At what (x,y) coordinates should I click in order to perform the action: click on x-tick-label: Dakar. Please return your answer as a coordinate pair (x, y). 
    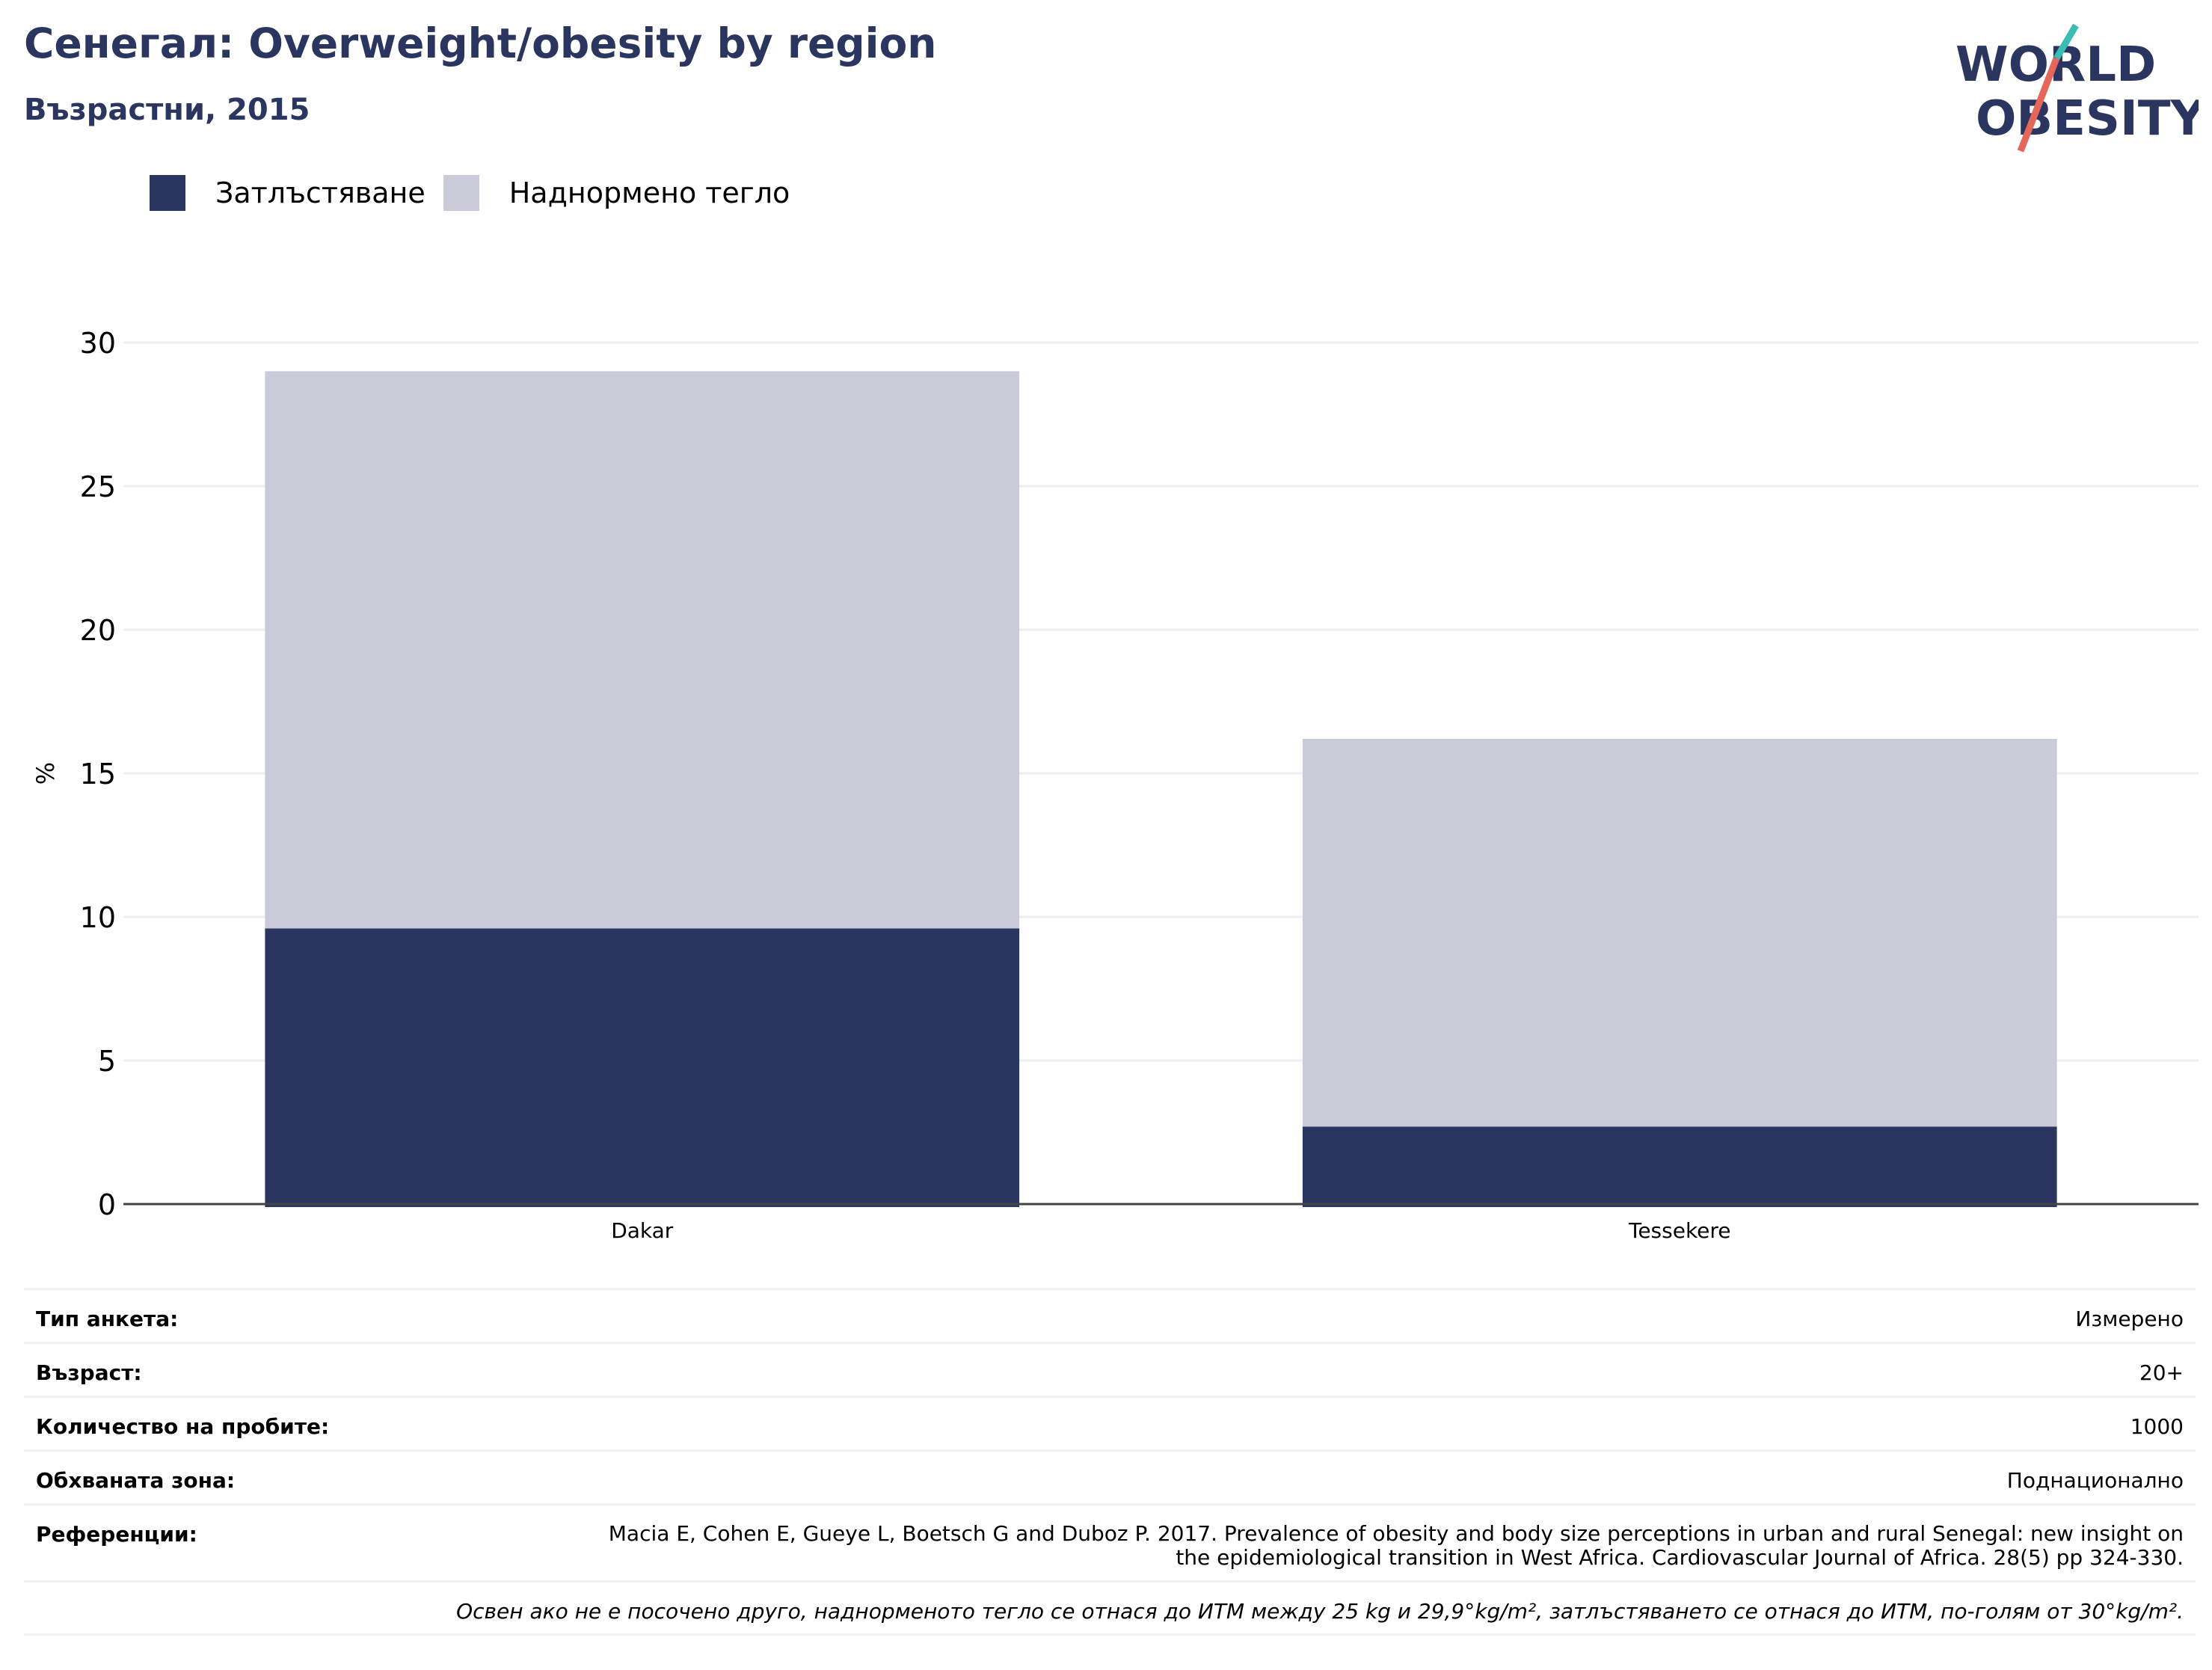
    Looking at the image, I should click on (642, 1230).